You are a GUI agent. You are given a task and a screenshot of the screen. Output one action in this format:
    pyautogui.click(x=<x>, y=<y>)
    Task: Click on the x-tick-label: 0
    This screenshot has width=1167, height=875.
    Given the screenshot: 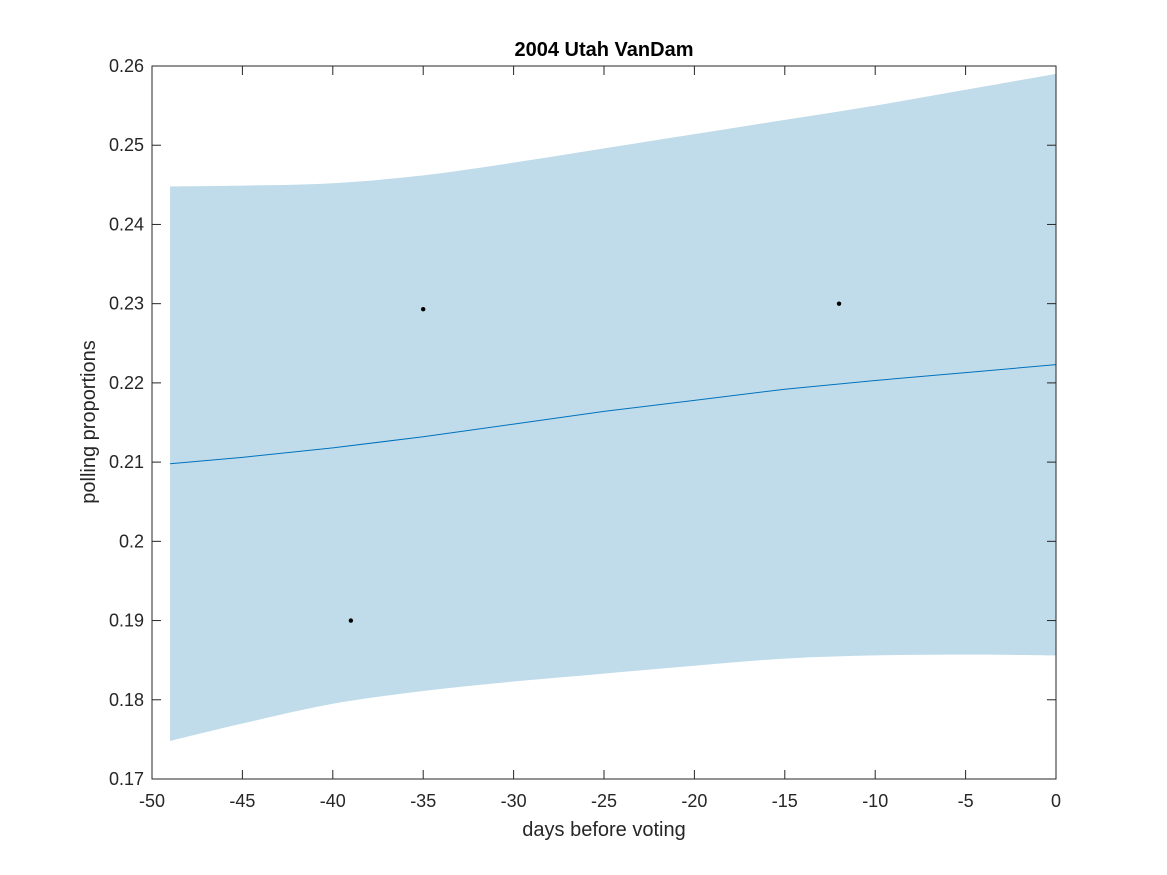 What is the action you would take?
    pyautogui.click(x=1056, y=801)
    